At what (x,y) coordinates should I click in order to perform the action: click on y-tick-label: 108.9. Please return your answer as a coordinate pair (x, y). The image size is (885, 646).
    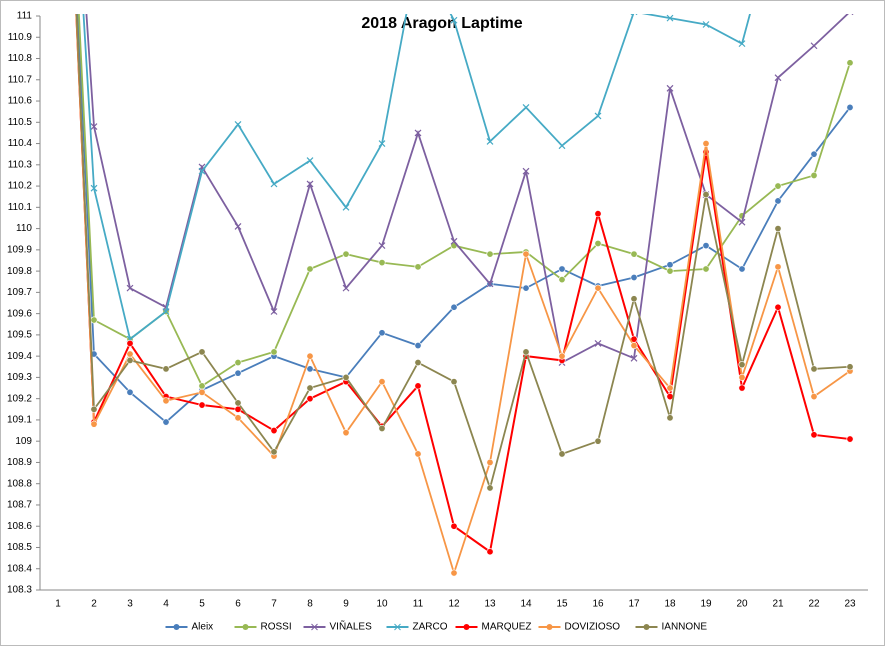
    Looking at the image, I should click on (19, 462).